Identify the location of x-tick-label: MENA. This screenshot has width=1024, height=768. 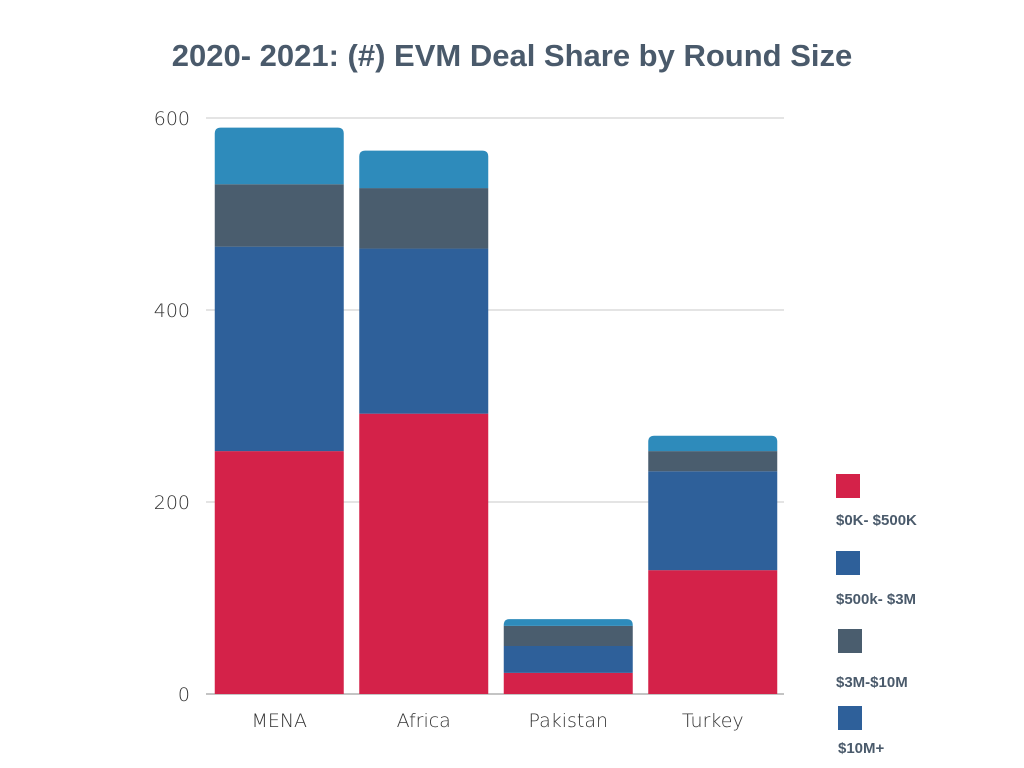
(279, 721).